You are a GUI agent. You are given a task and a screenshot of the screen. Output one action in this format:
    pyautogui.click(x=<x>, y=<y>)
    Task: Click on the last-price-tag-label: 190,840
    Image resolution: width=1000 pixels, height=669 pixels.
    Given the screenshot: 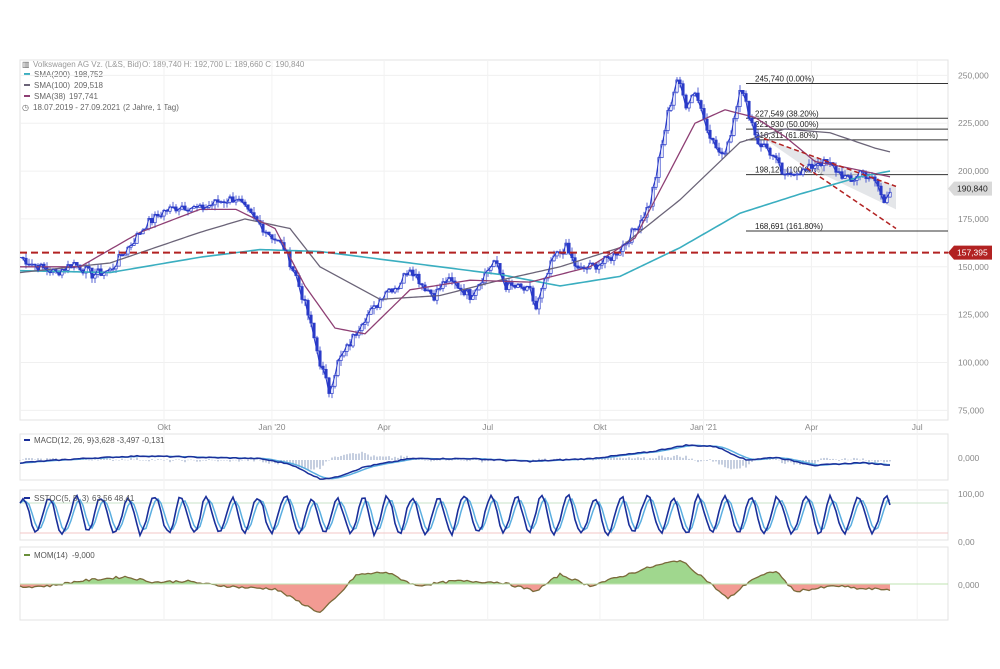 What is the action you would take?
    pyautogui.click(x=972, y=189)
    